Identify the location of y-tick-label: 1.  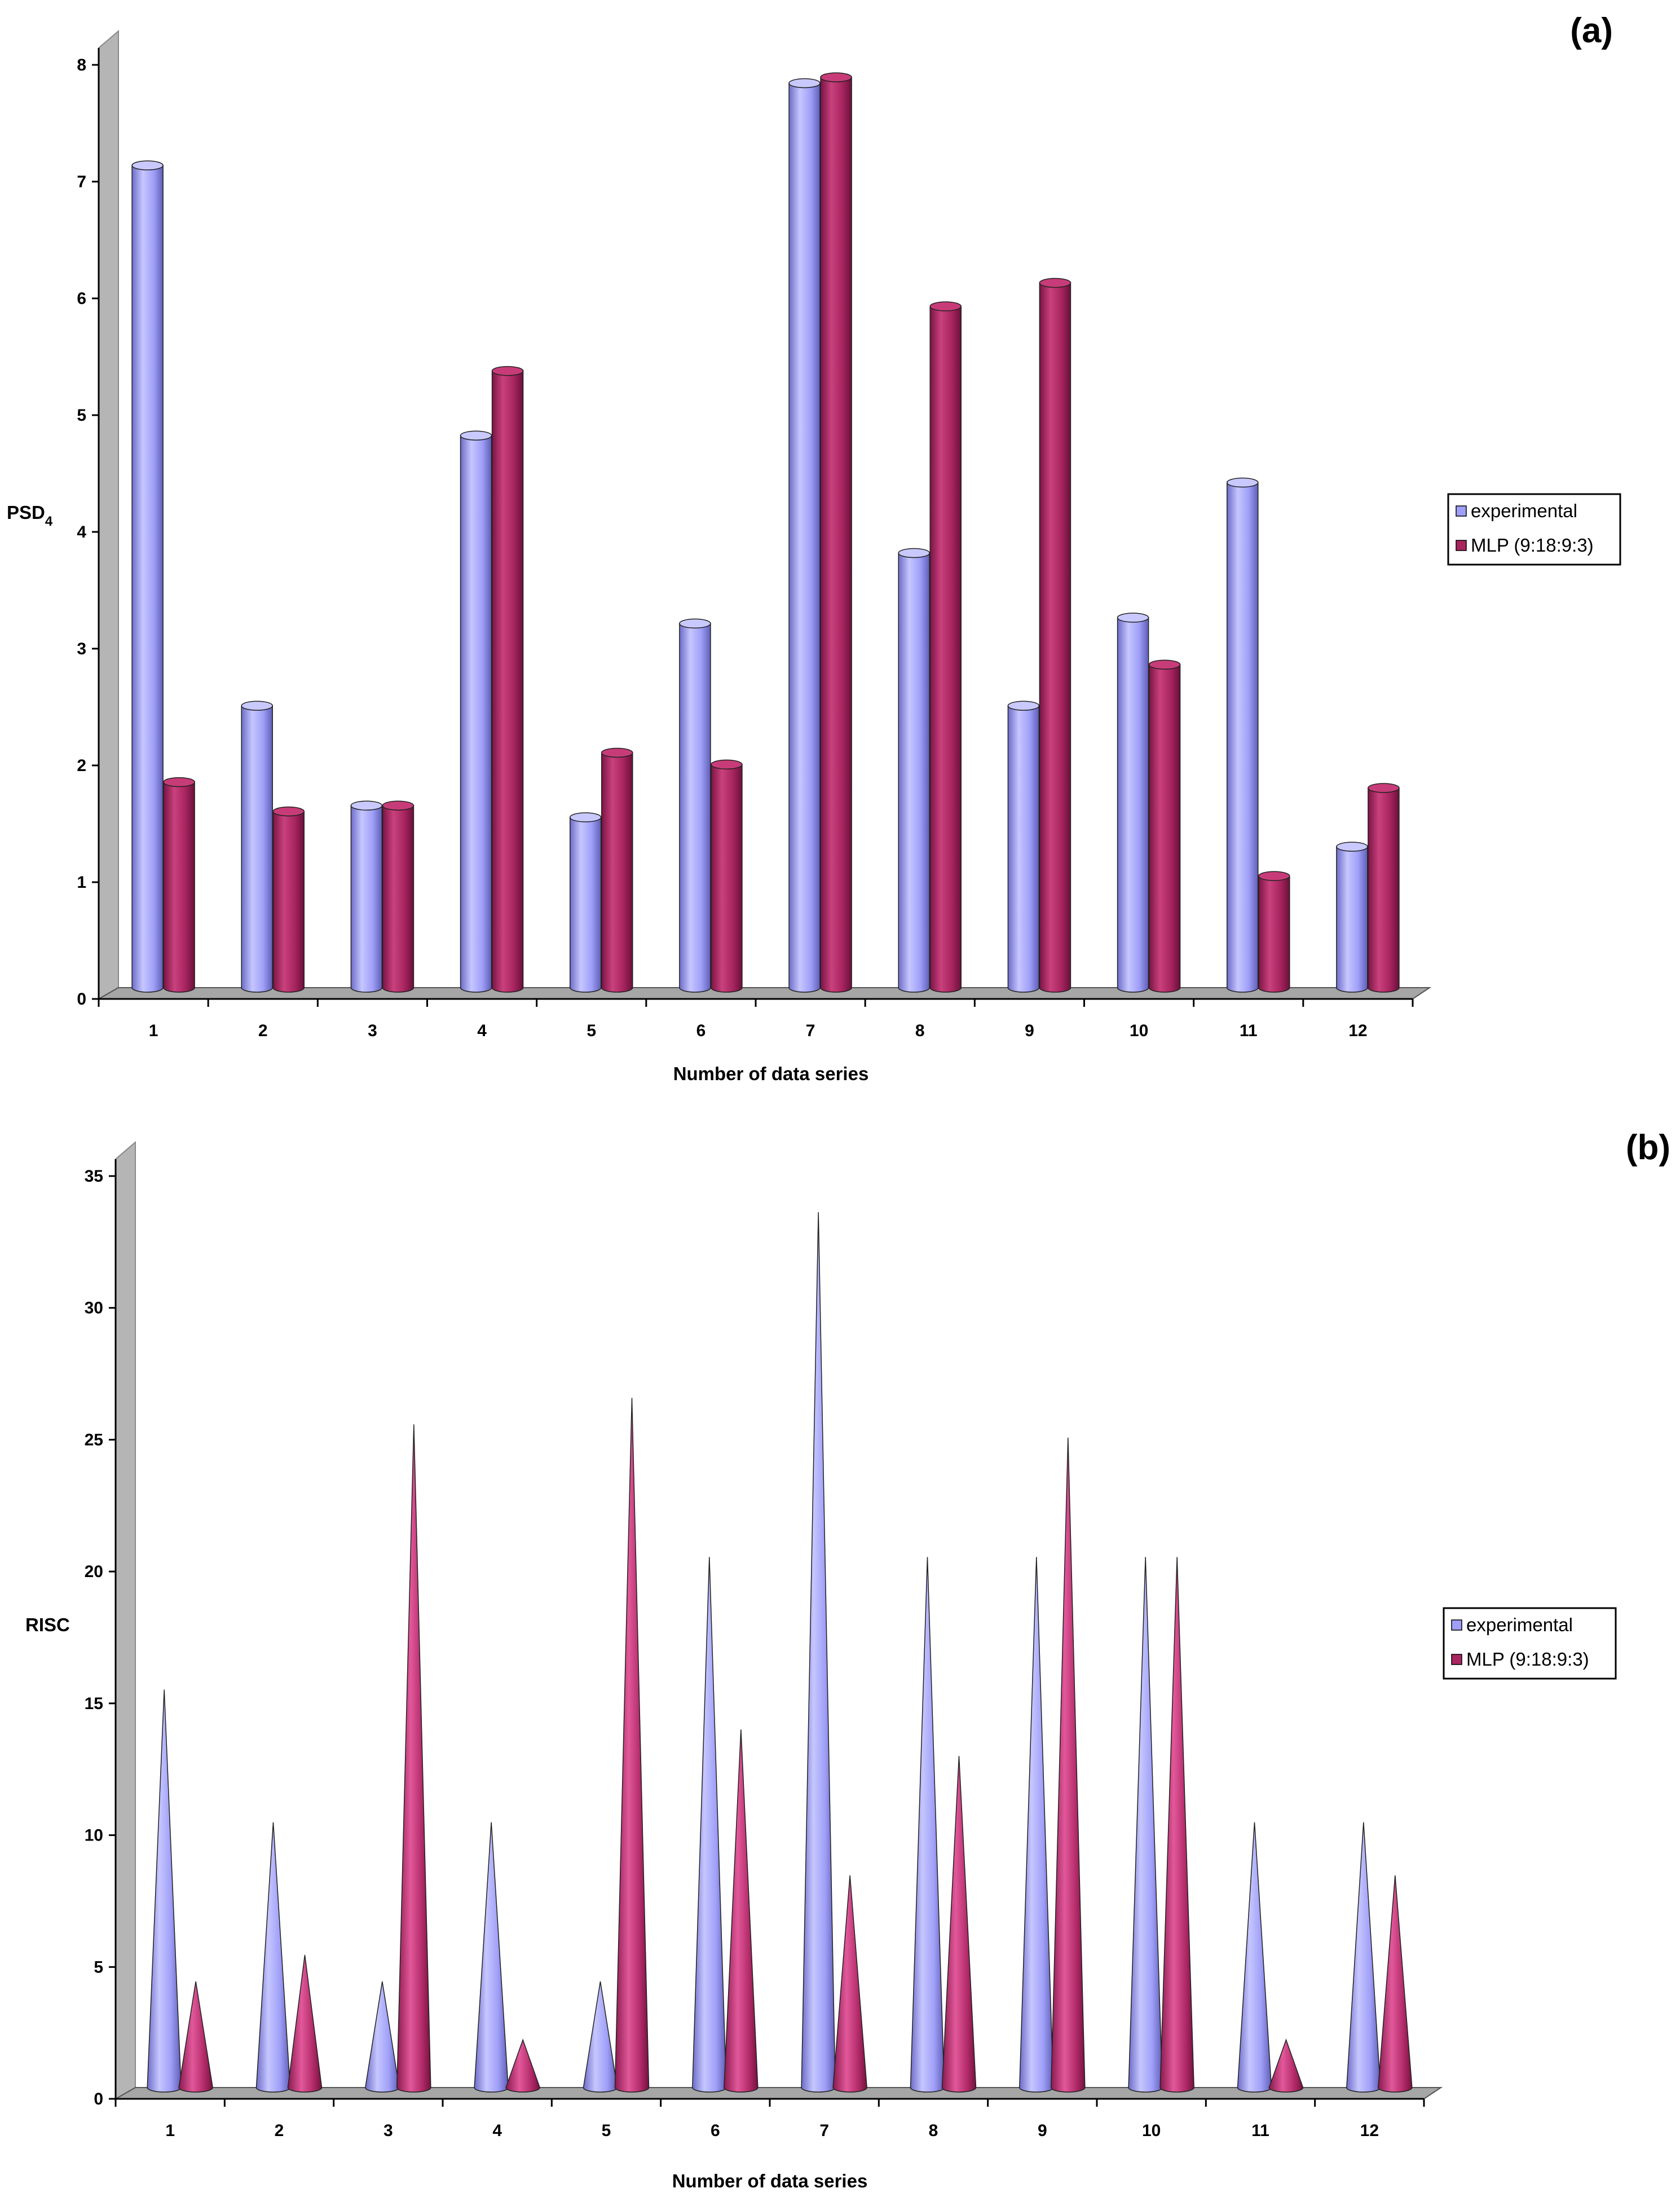
(81, 882).